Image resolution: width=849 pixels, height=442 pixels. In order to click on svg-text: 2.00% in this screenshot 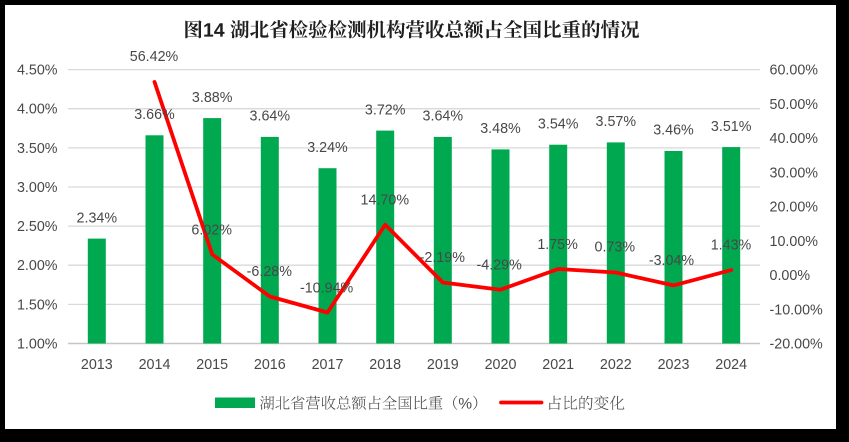, I will do `click(37, 266)`.